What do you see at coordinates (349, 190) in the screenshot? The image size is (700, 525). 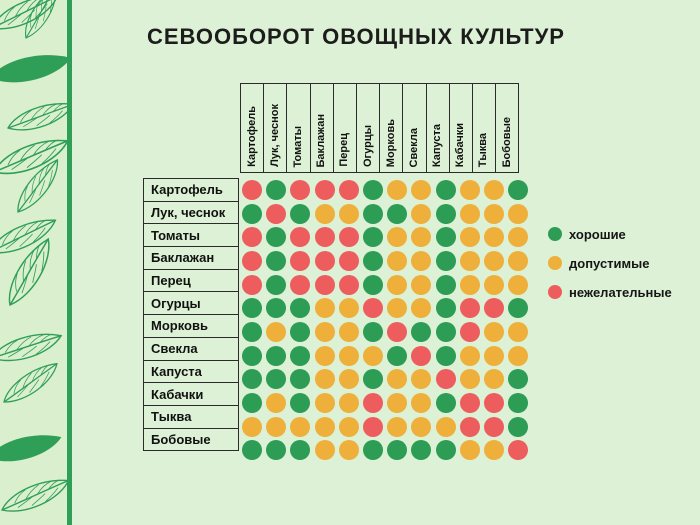 I see `matrix-cell-r1-c5` at bounding box center [349, 190].